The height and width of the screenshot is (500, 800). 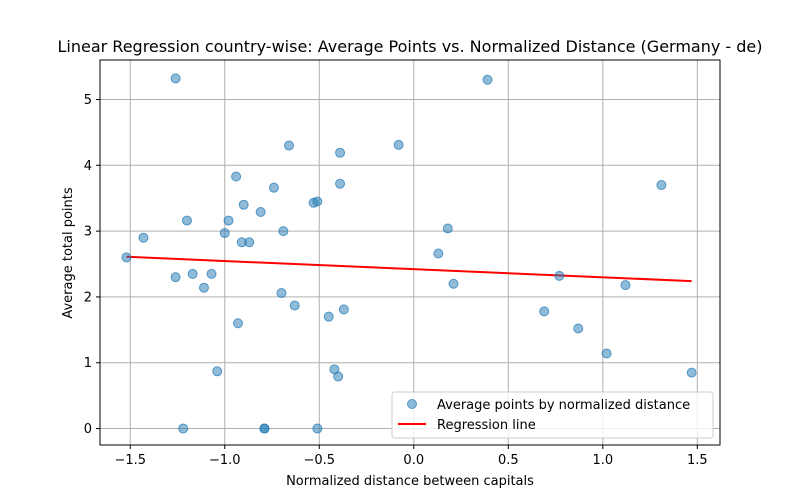 What do you see at coordinates (697, 460) in the screenshot?
I see `x-tick-label: 1.5` at bounding box center [697, 460].